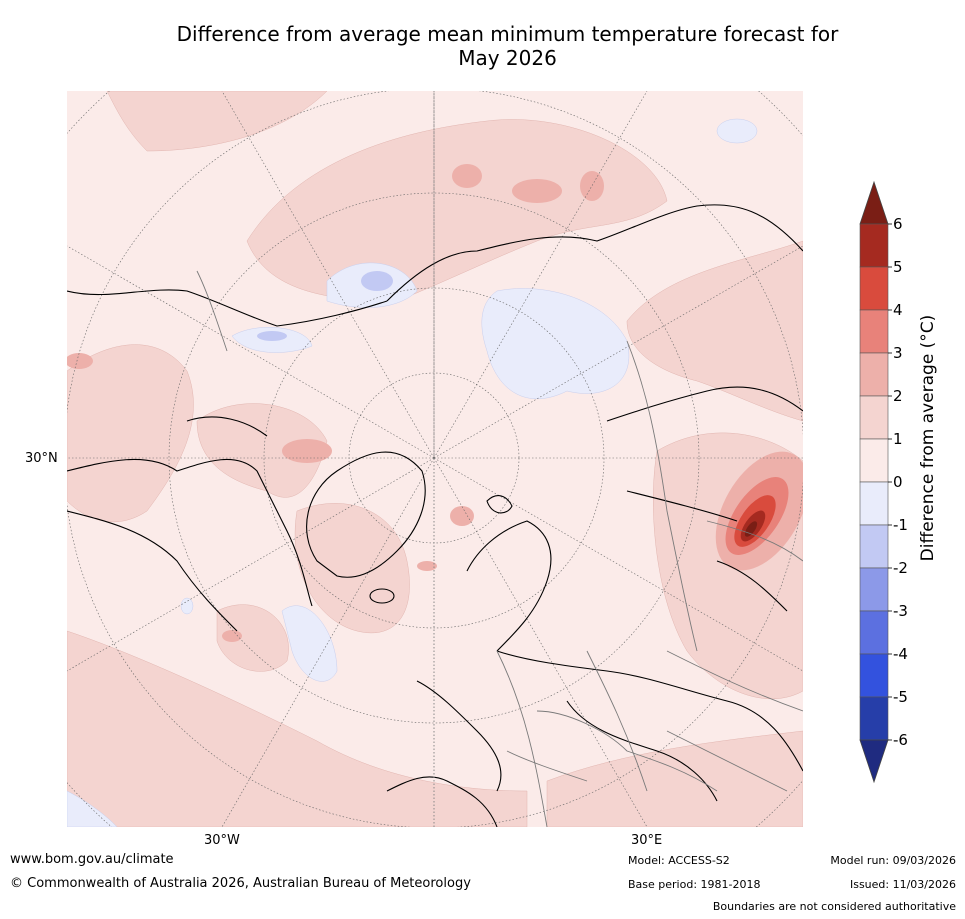 The width and height of the screenshot is (965, 919). What do you see at coordinates (900, 525) in the screenshot?
I see `colorbar-tick-label: -1` at bounding box center [900, 525].